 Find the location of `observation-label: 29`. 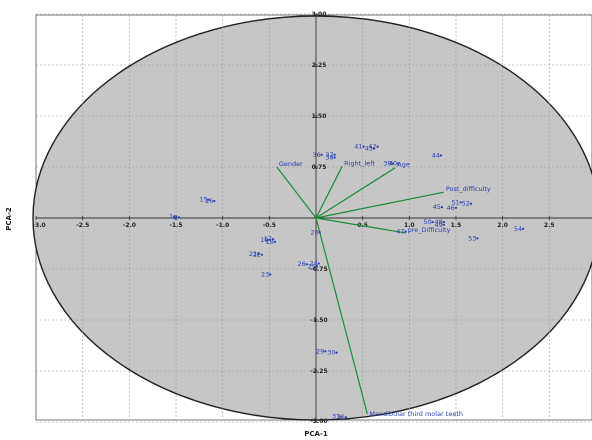

observation-label: 29 is located at coordinates (320, 351).